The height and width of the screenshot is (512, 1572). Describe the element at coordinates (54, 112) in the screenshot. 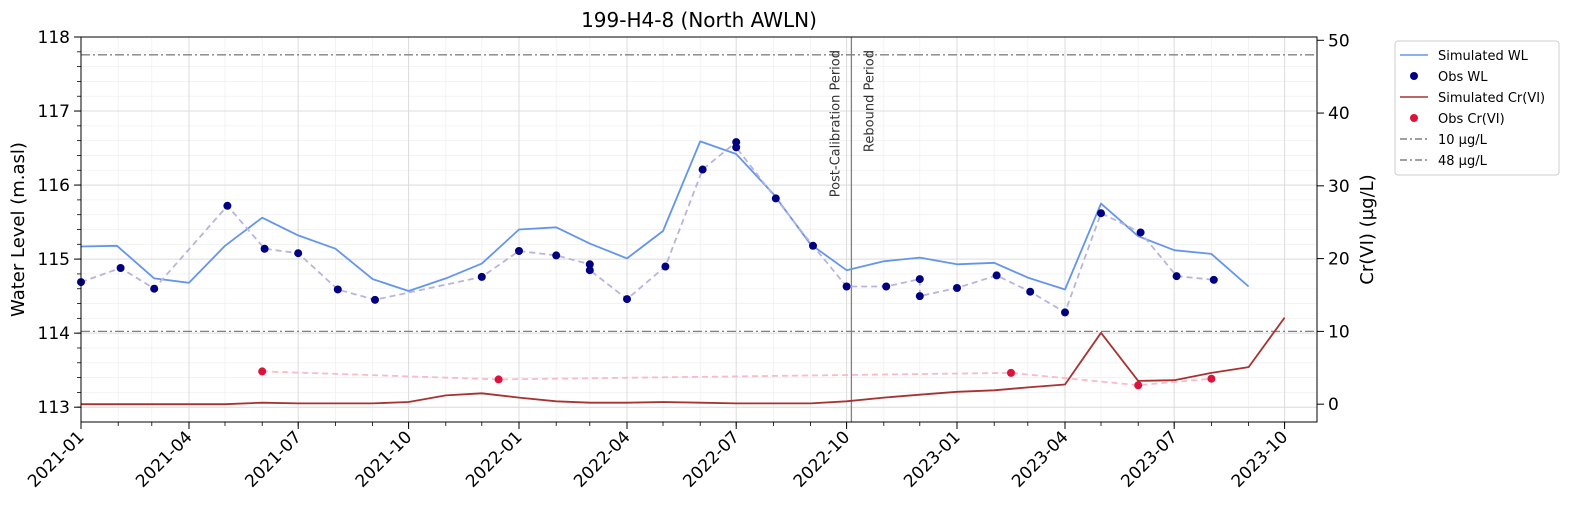

I see `y-tick-label: 117` at that location.